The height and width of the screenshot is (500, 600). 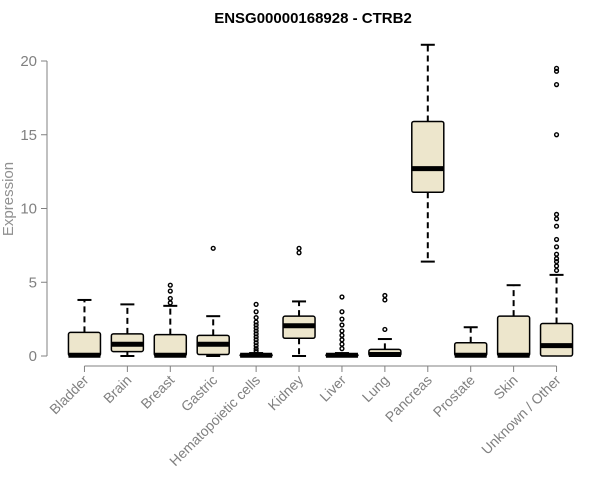 I want to click on box-bladder, so click(x=84, y=328).